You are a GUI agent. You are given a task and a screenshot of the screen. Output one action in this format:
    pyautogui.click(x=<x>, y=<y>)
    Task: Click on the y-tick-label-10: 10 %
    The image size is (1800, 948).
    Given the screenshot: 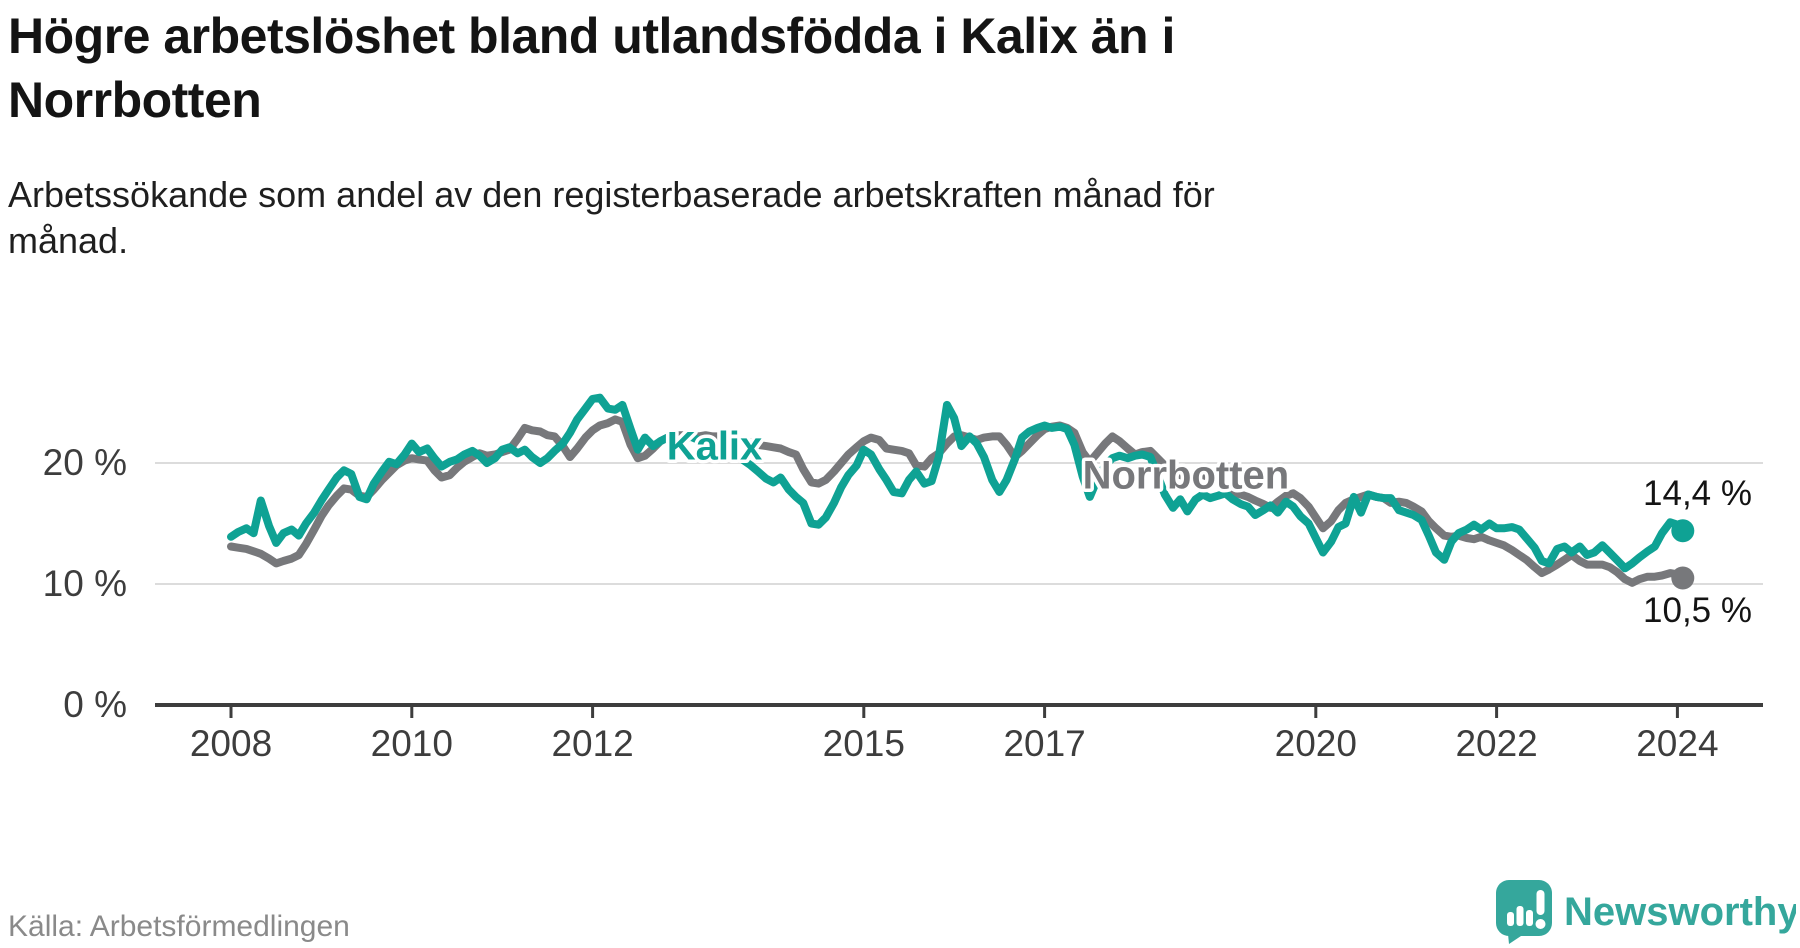 What is the action you would take?
    pyautogui.click(x=85, y=583)
    